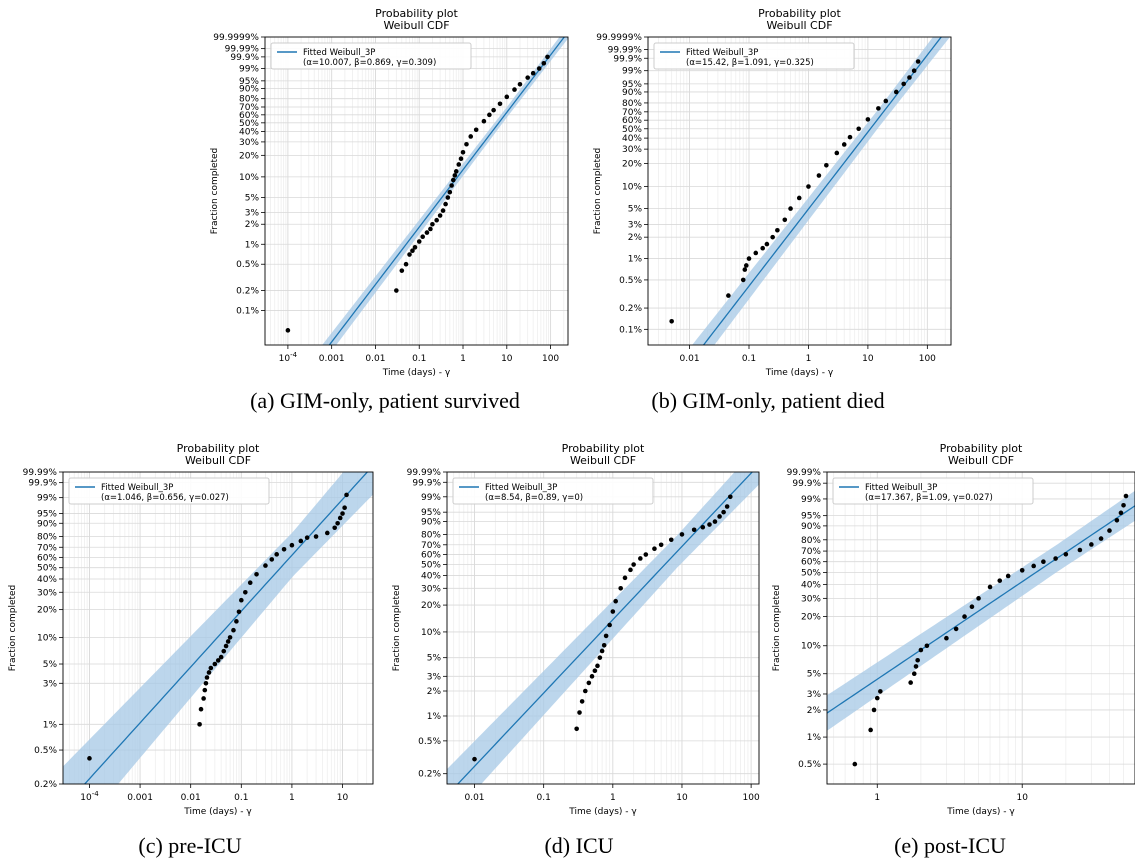  I want to click on y-tick-label: 0.1%, so click(630, 330).